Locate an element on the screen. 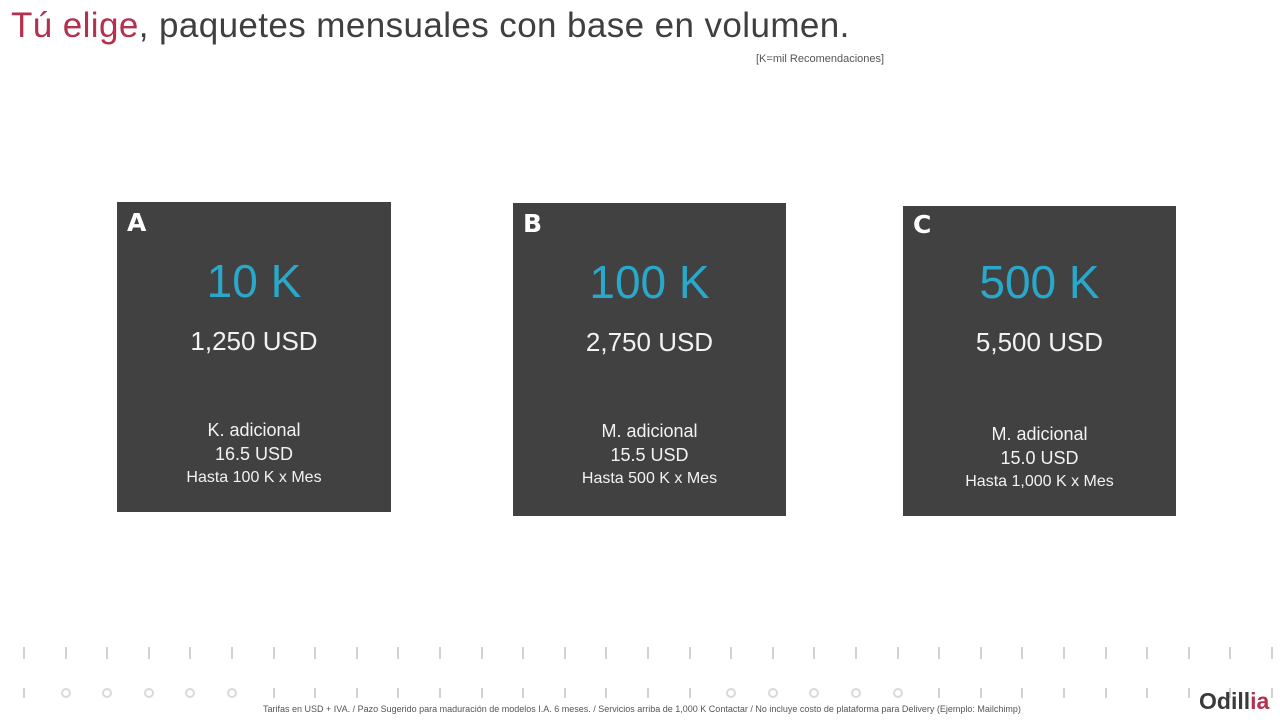  package-letter: C is located at coordinates (922, 224).